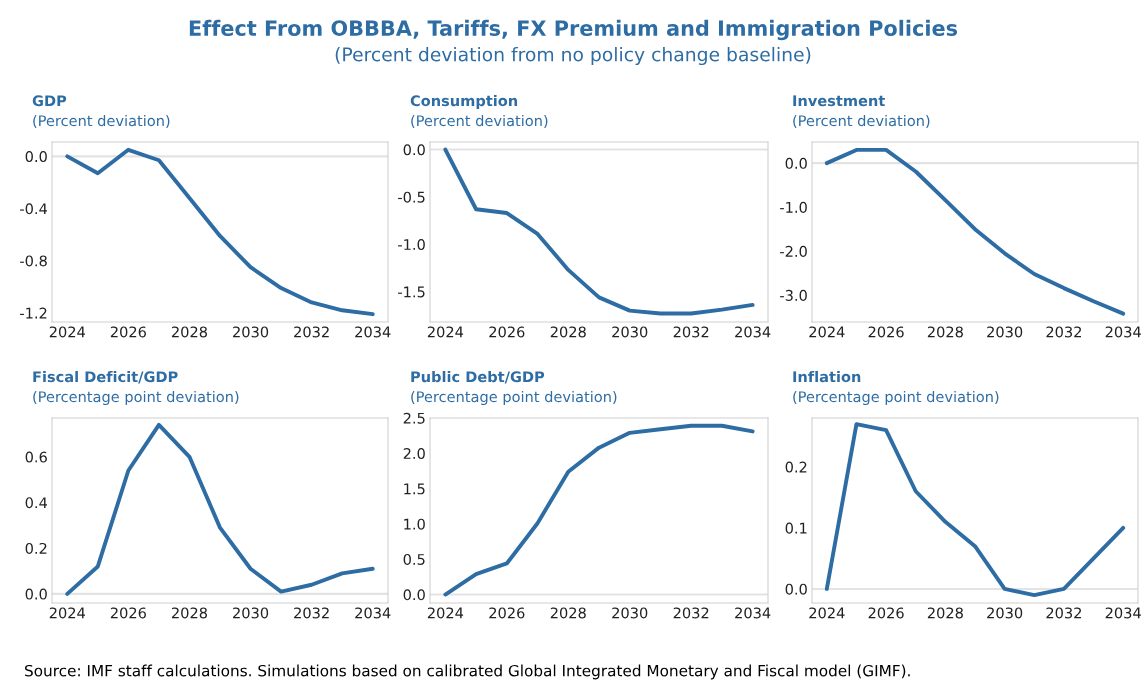 This screenshot has width=1146, height=681. What do you see at coordinates (573, 56) in the screenshot?
I see `text: (Percent deviation from no policy change baseline)` at bounding box center [573, 56].